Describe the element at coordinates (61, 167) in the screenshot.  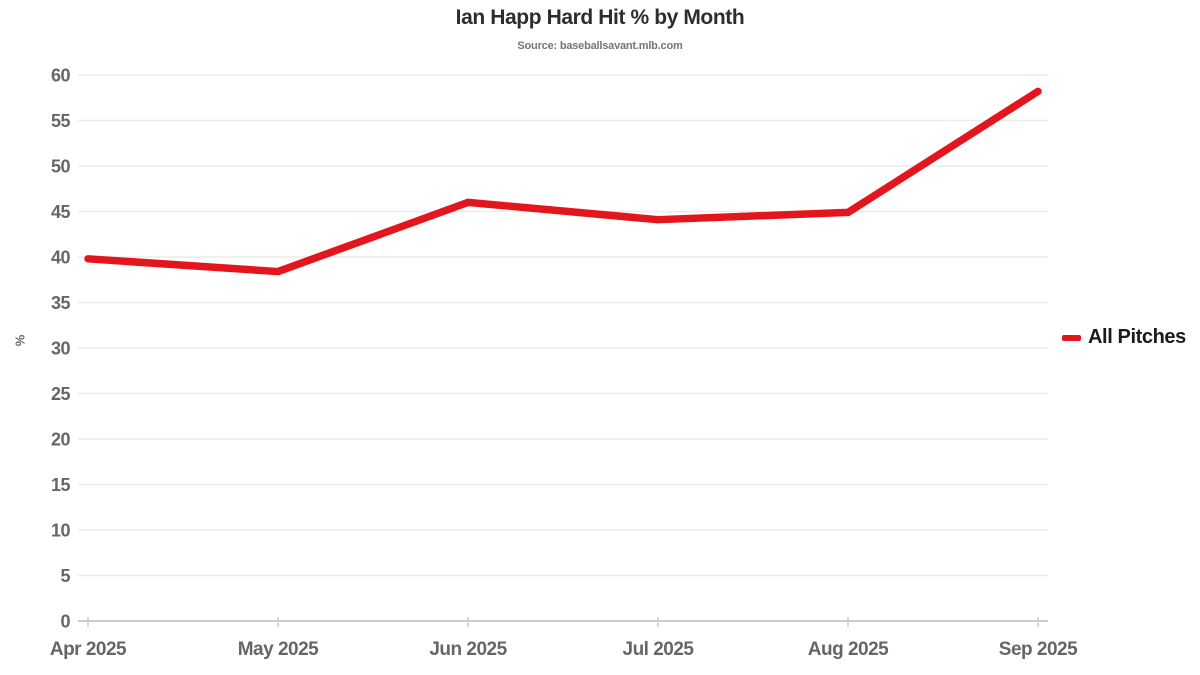
I see `y-tick-label: 50` at that location.